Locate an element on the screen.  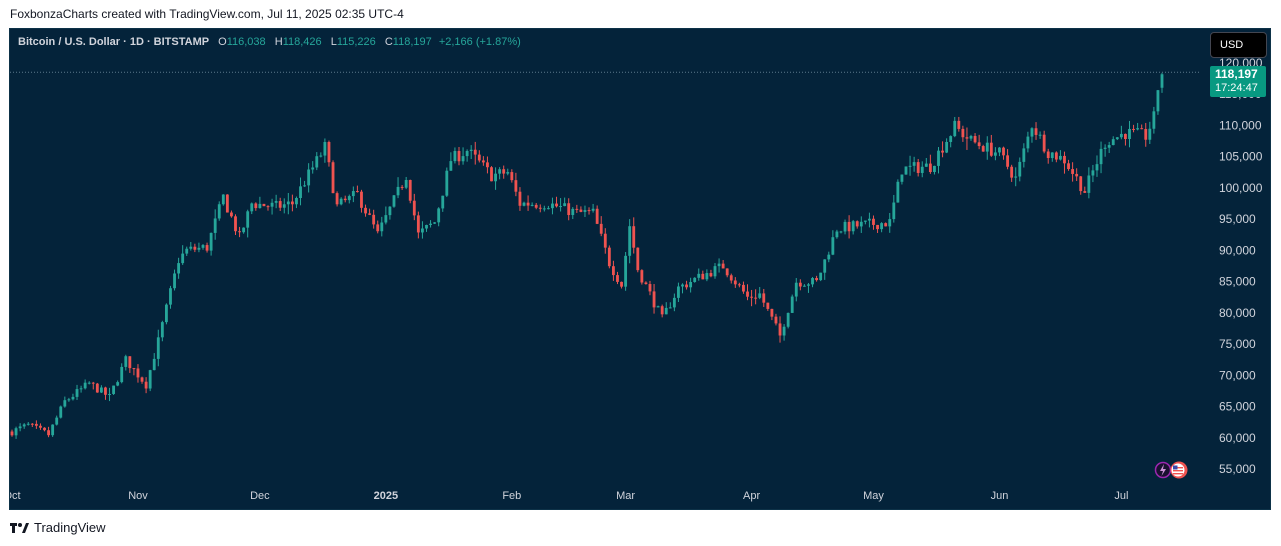
tradingview-logo-icon is located at coordinates (19, 527).